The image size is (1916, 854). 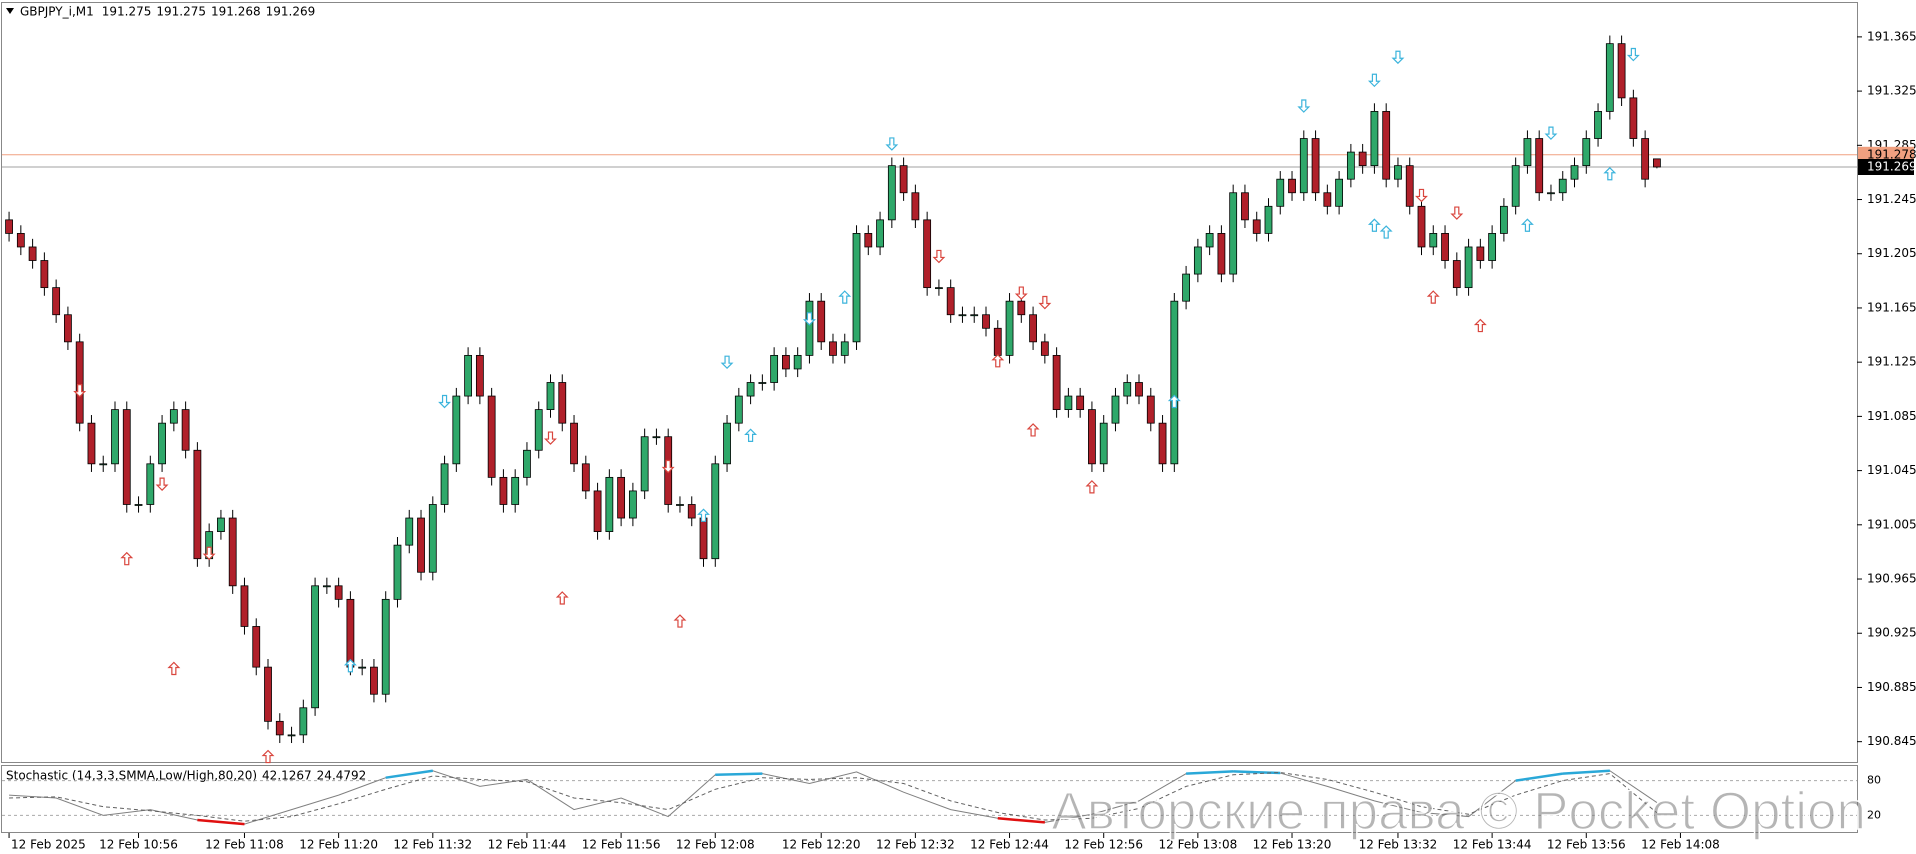 What do you see at coordinates (244, 845) in the screenshot?
I see `x-tick-label: 12 Feb 11:08` at bounding box center [244, 845].